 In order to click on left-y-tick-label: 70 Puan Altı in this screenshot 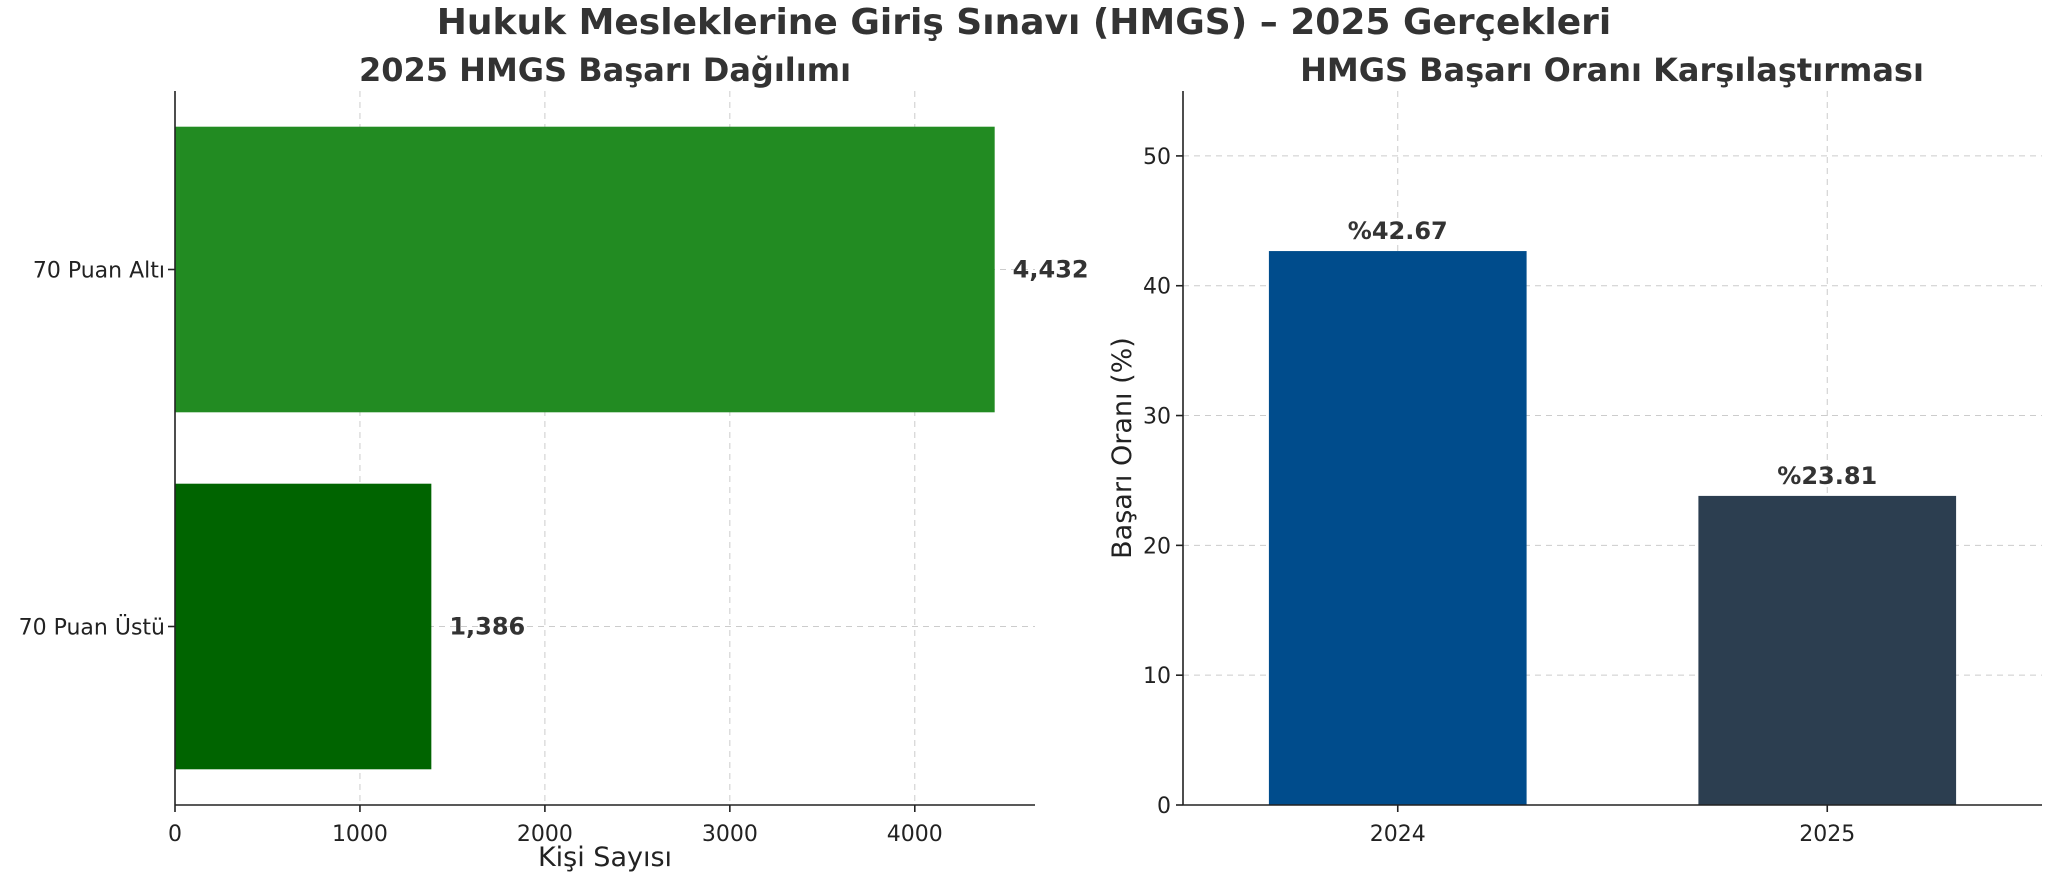, I will do `click(99, 271)`.